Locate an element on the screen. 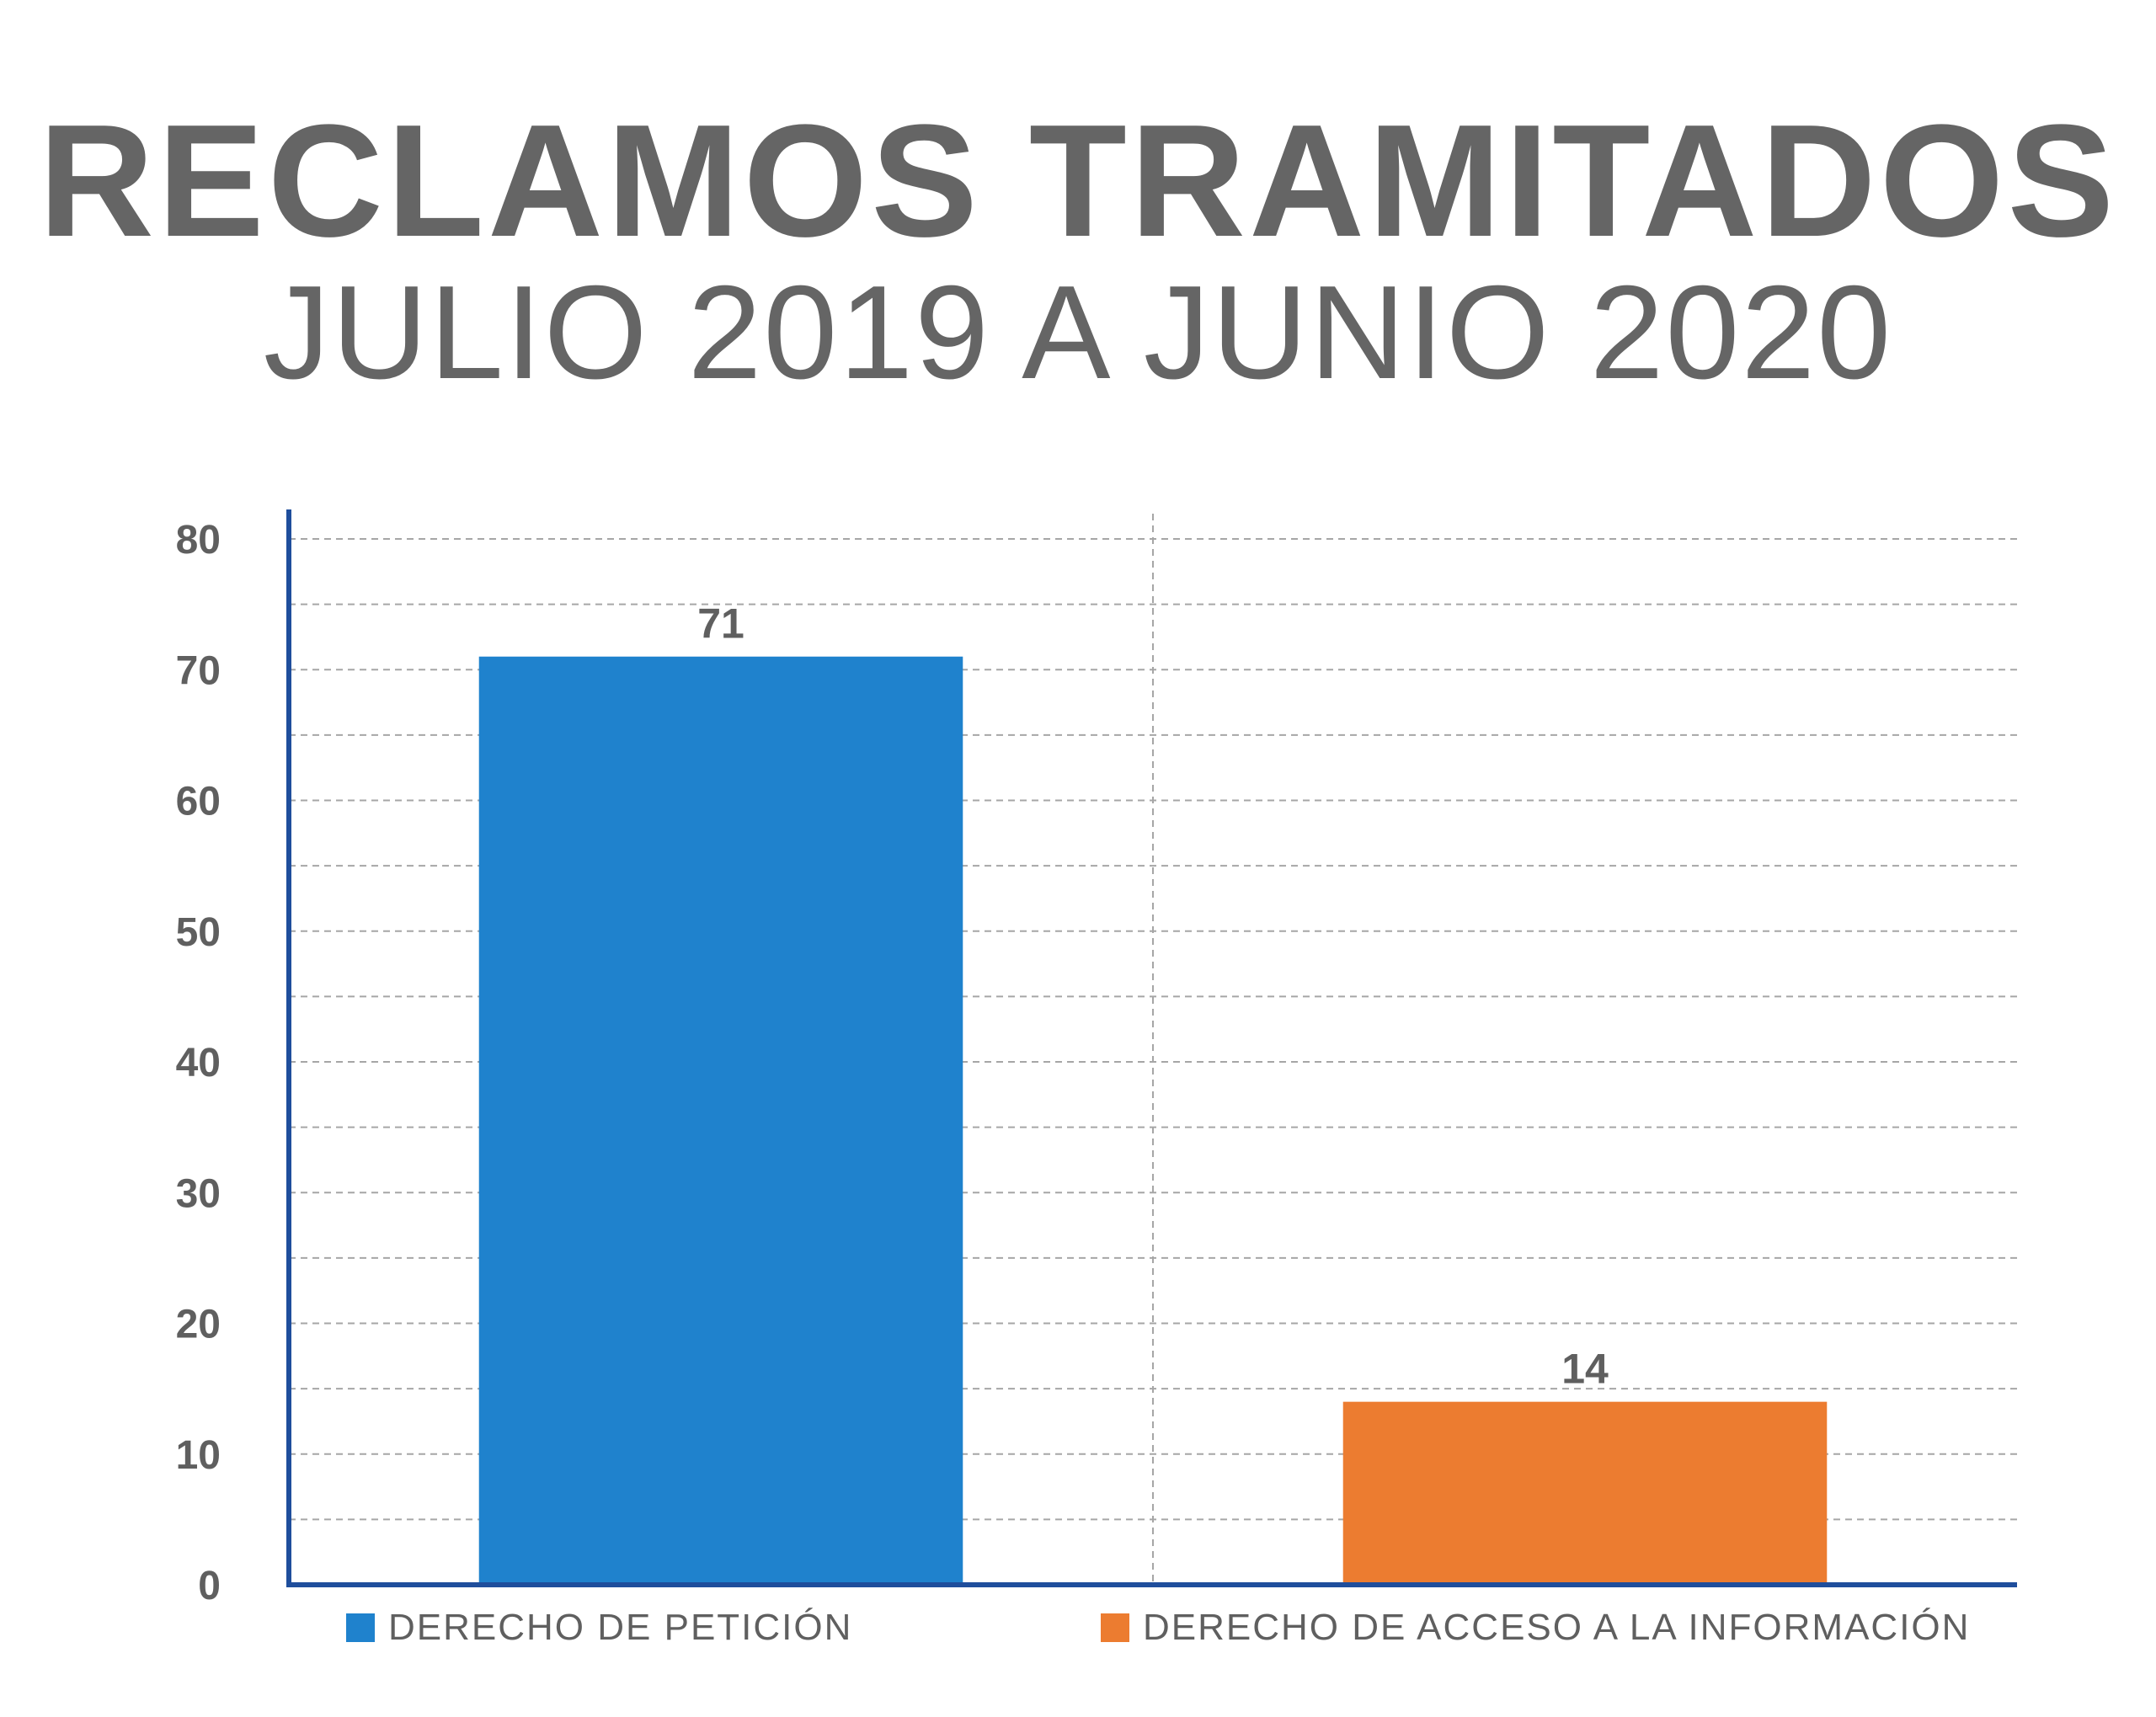 The image size is (2156, 1717). y-tick-label: 80 is located at coordinates (198, 540).